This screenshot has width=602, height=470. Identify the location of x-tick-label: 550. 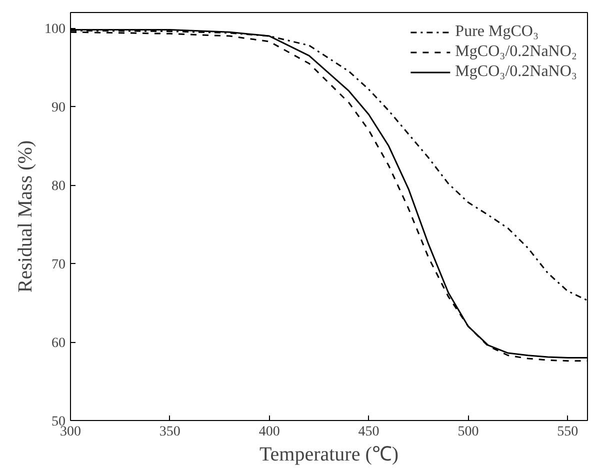
(567, 432).